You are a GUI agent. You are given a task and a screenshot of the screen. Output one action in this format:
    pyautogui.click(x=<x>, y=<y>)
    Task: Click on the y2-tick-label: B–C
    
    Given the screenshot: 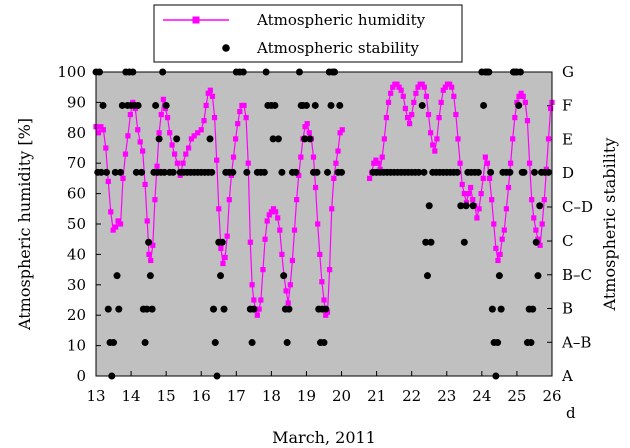 What is the action you would take?
    pyautogui.click(x=577, y=275)
    